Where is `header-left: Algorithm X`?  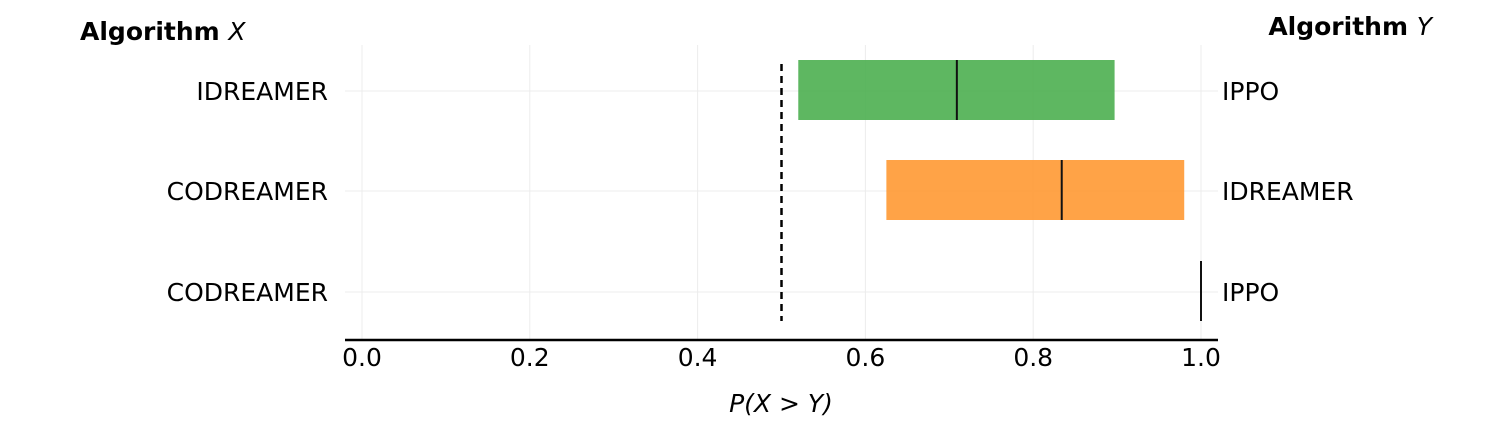
header-left: Algorithm X is located at coordinates (163, 31).